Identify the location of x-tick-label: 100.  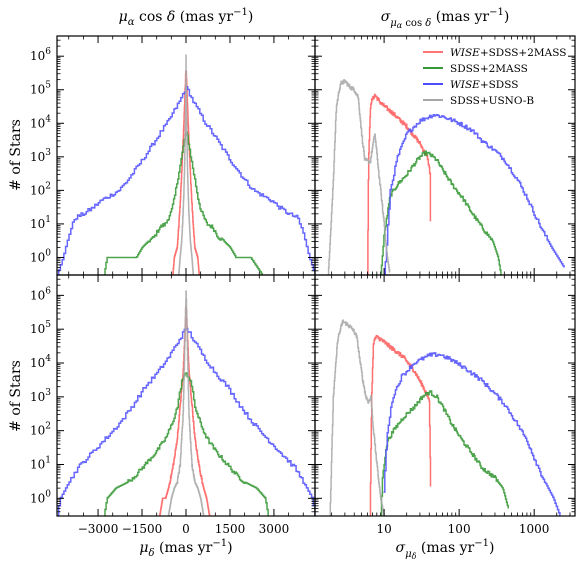
(459, 529).